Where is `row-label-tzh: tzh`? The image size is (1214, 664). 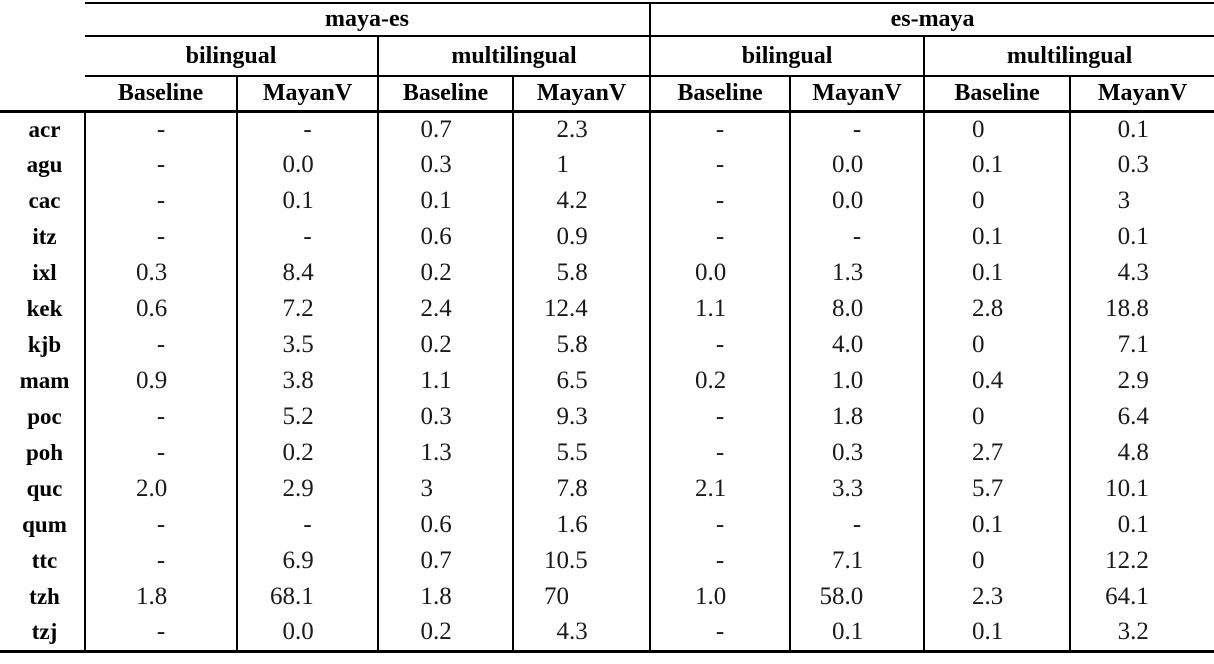
row-label-tzh: tzh is located at coordinates (44, 596).